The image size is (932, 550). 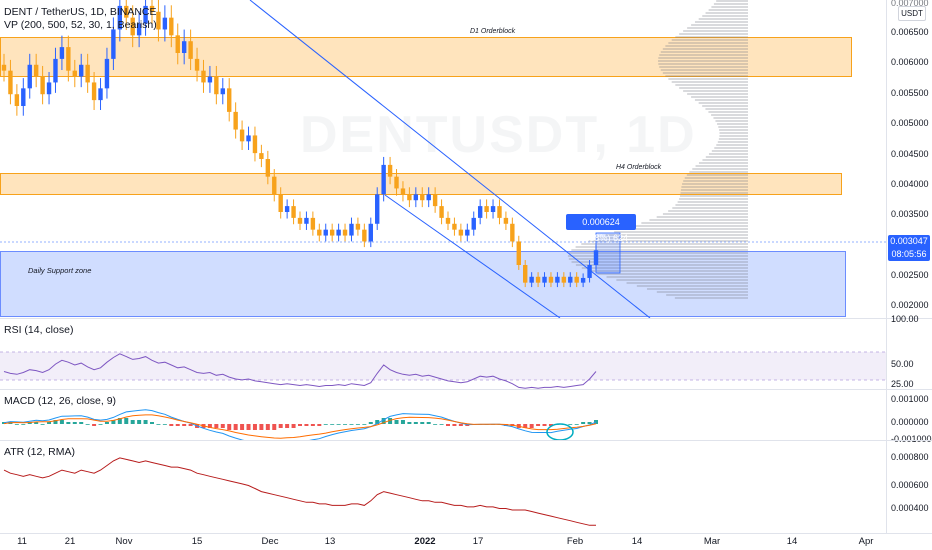 What do you see at coordinates (909, 417) in the screenshot?
I see `macd-scale: 0.001000 0.000000 -0.001000` at bounding box center [909, 417].